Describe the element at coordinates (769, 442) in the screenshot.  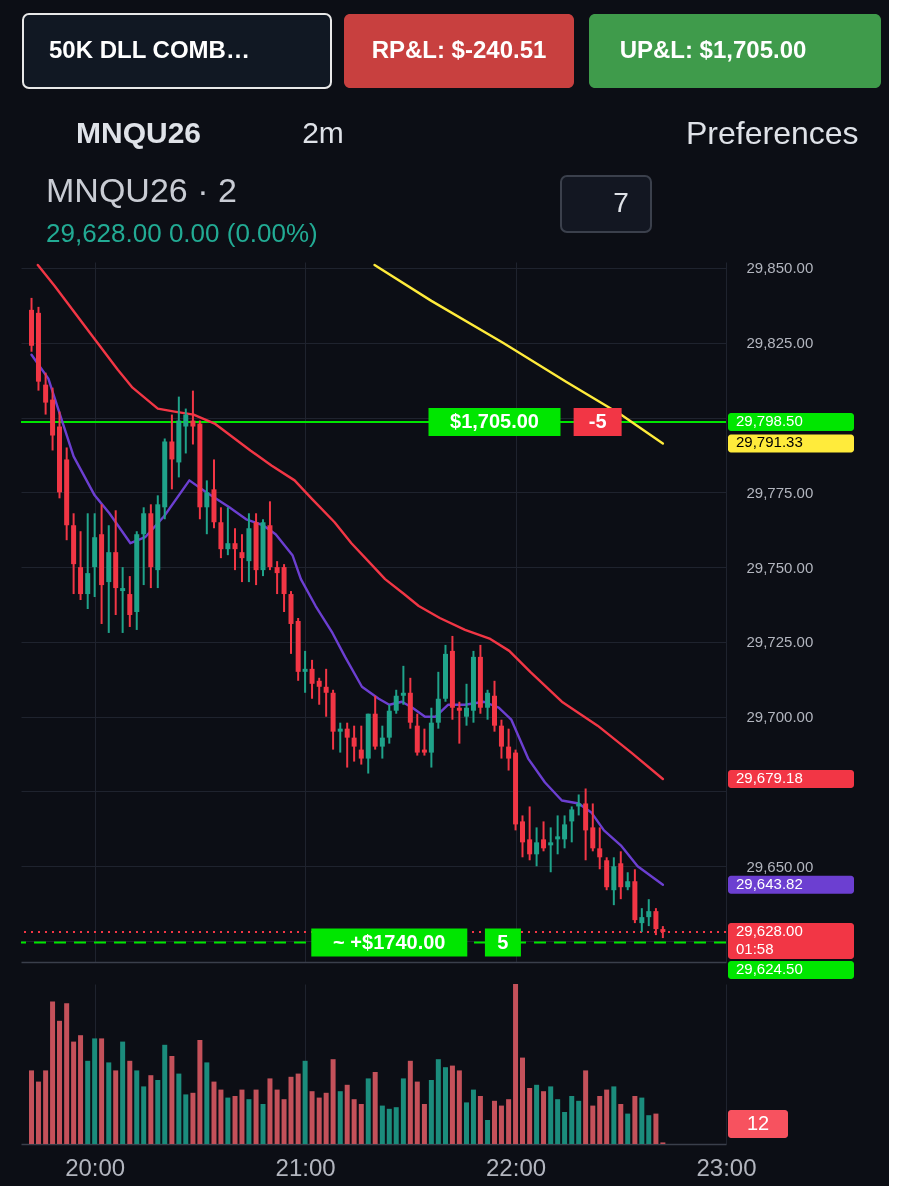
I see `text: 29,791.33` at that location.